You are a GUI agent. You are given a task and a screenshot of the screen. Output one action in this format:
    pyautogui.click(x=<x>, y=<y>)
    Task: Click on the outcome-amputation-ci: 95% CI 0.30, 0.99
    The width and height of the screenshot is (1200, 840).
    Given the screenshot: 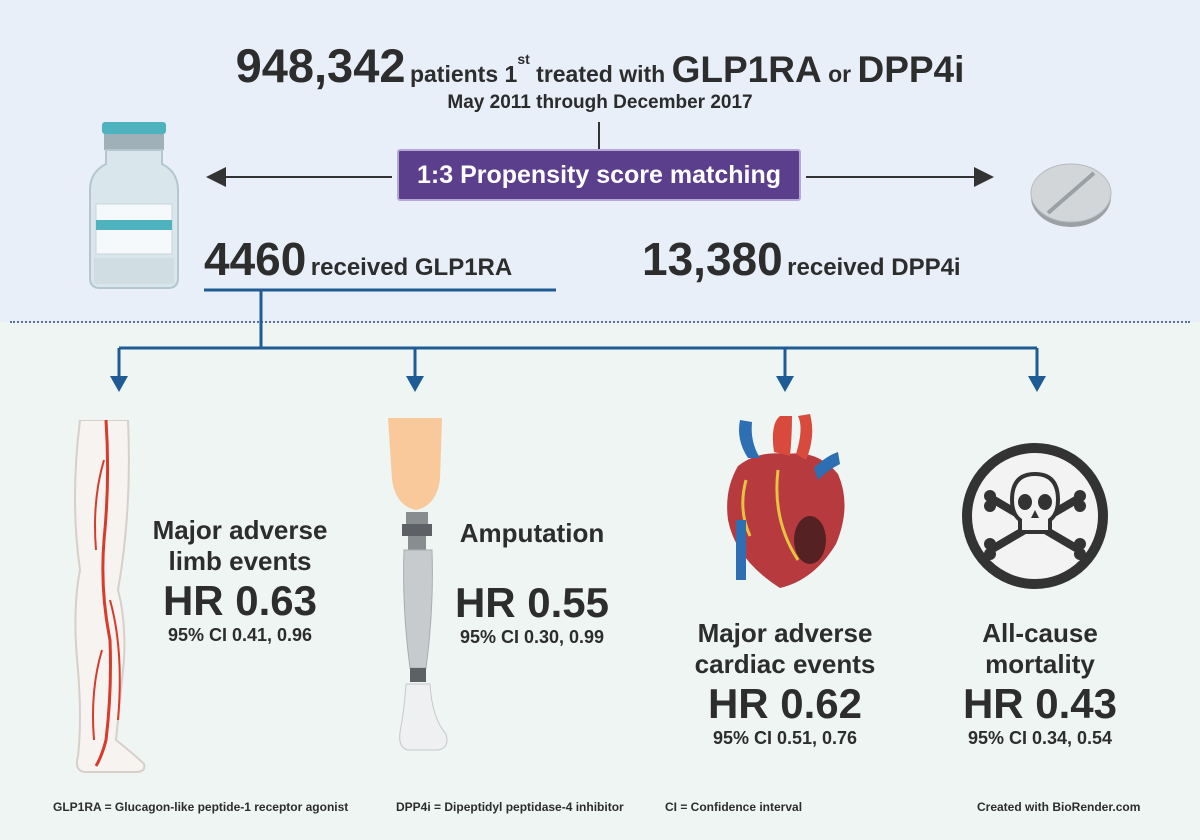 What is the action you would take?
    pyautogui.click(x=532, y=637)
    